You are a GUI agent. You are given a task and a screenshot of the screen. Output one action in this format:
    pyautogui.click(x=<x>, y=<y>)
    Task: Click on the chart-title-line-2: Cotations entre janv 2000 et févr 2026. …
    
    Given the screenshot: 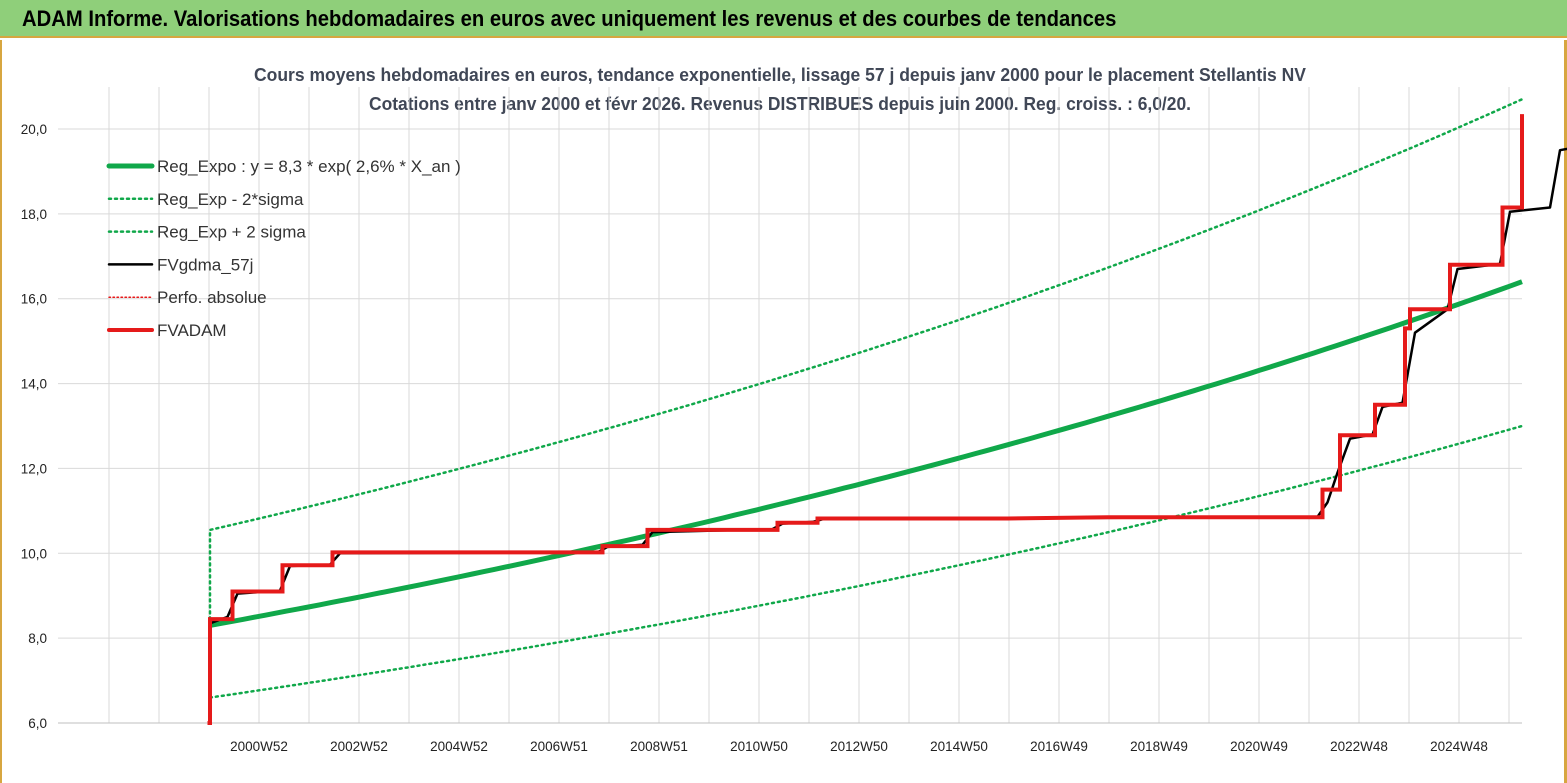 What is the action you would take?
    pyautogui.click(x=780, y=104)
    